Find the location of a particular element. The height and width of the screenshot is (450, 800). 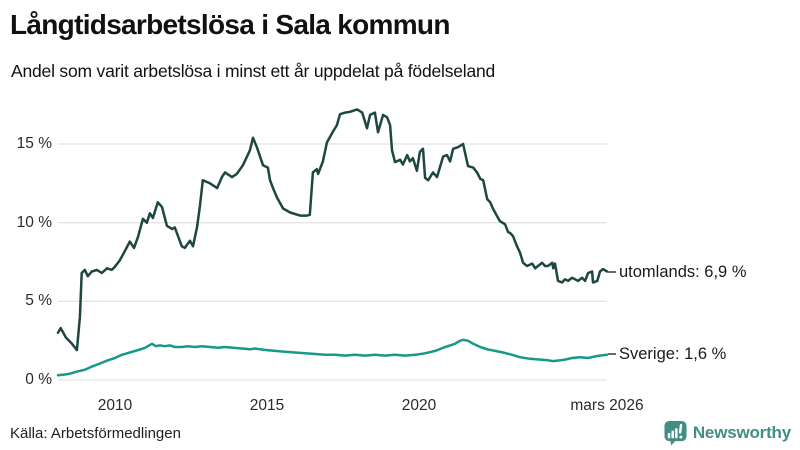

newsworthy-brand-name: Newsworthy is located at coordinates (741, 432).